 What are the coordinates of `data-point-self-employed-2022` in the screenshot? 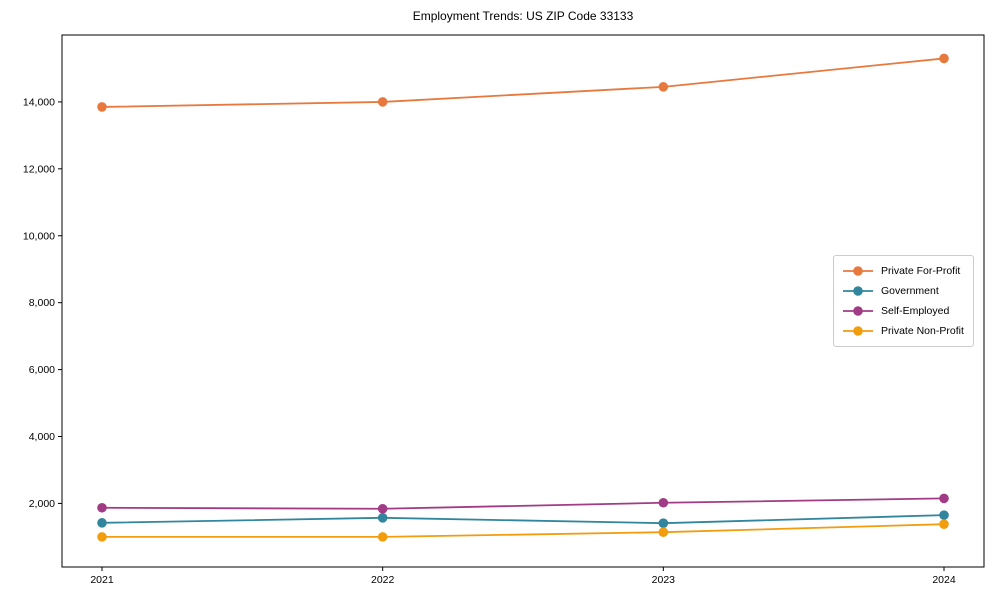 It's located at (382, 508).